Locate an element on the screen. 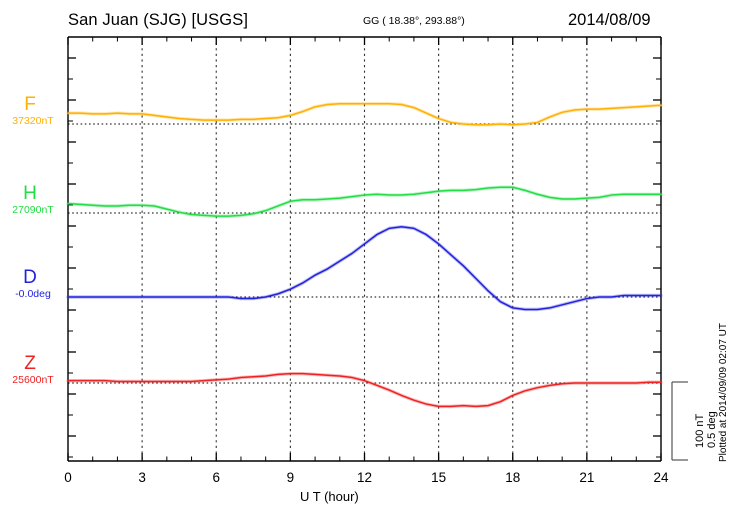 This screenshot has width=730, height=520. component-baseline-value-f: 37320nT is located at coordinates (33, 121).